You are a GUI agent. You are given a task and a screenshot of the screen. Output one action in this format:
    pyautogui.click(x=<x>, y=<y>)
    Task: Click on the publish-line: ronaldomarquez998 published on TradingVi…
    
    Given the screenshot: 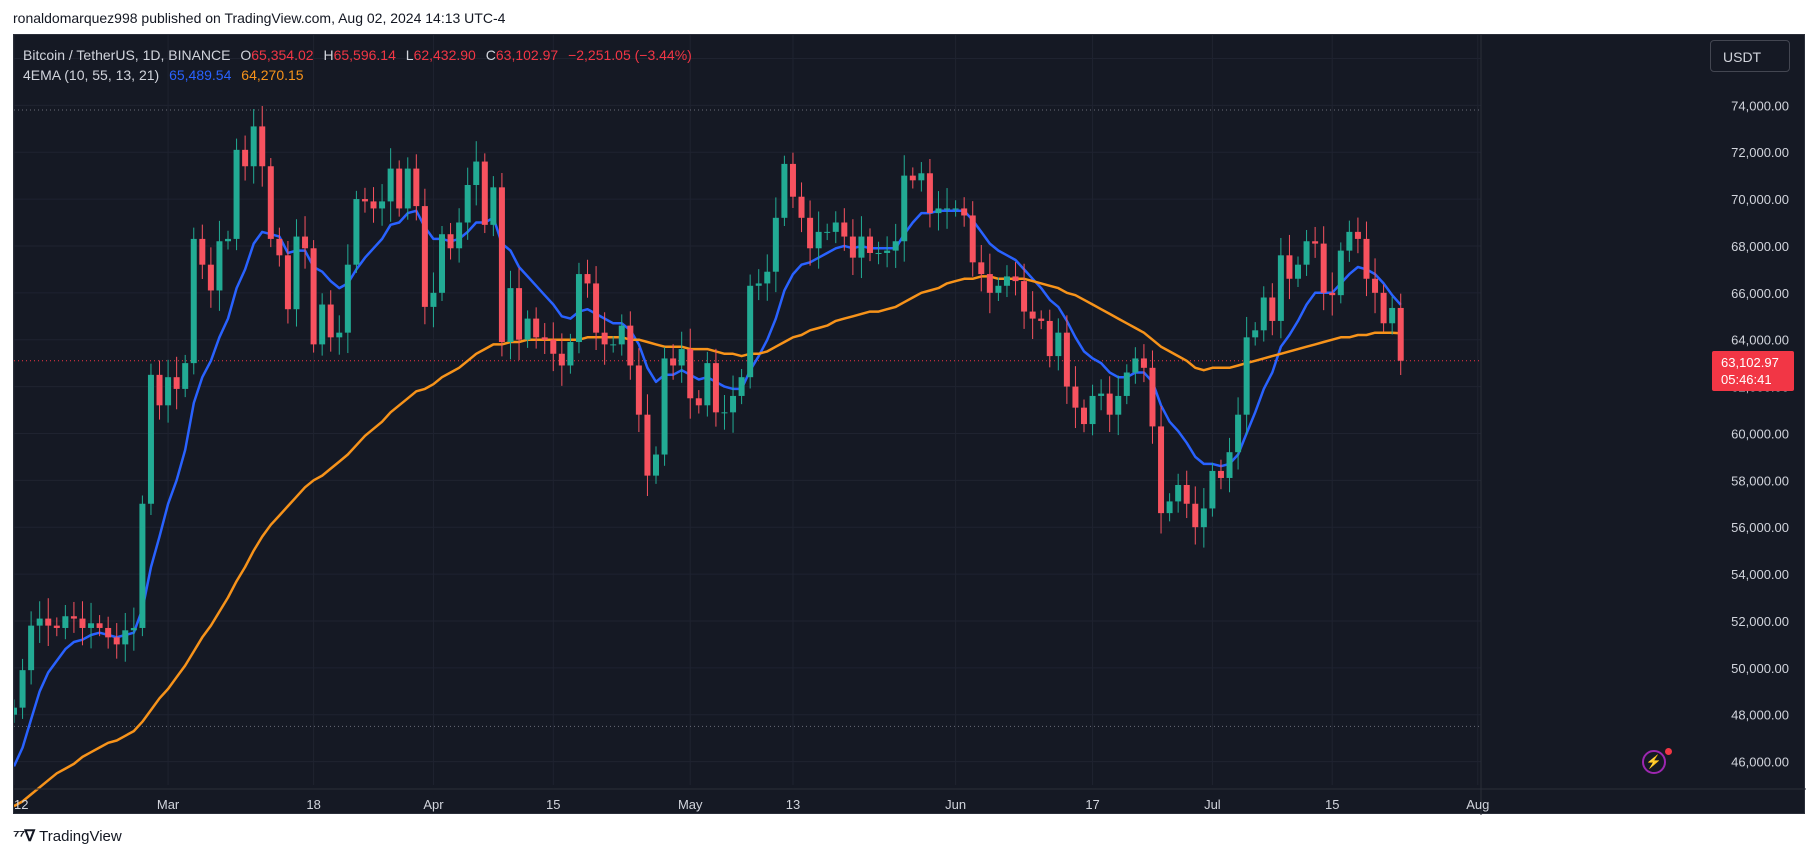 What is the action you would take?
    pyautogui.click(x=259, y=18)
    